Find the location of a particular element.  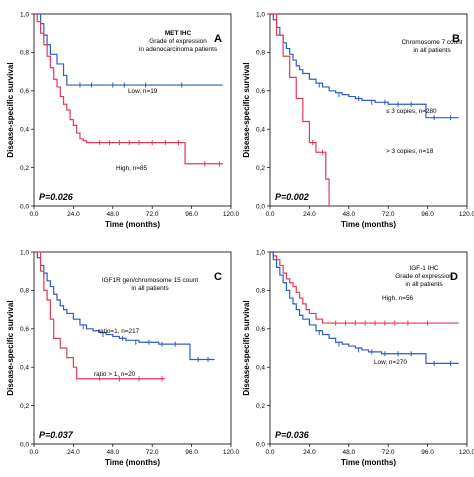

p-value: P=0.026 is located at coordinates (56, 197).